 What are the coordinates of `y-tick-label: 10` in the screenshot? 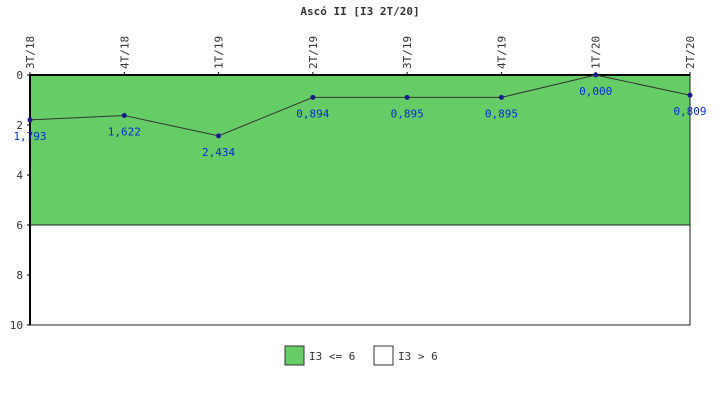 It's located at (16, 325).